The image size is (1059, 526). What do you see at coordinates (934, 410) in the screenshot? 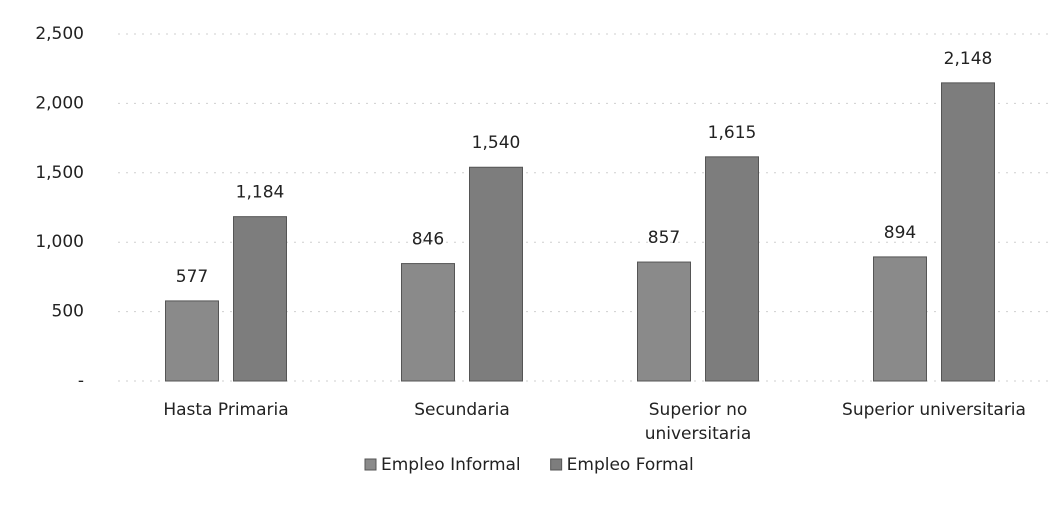
I see `x-tick-label: Superior universitaria` at bounding box center [934, 410].